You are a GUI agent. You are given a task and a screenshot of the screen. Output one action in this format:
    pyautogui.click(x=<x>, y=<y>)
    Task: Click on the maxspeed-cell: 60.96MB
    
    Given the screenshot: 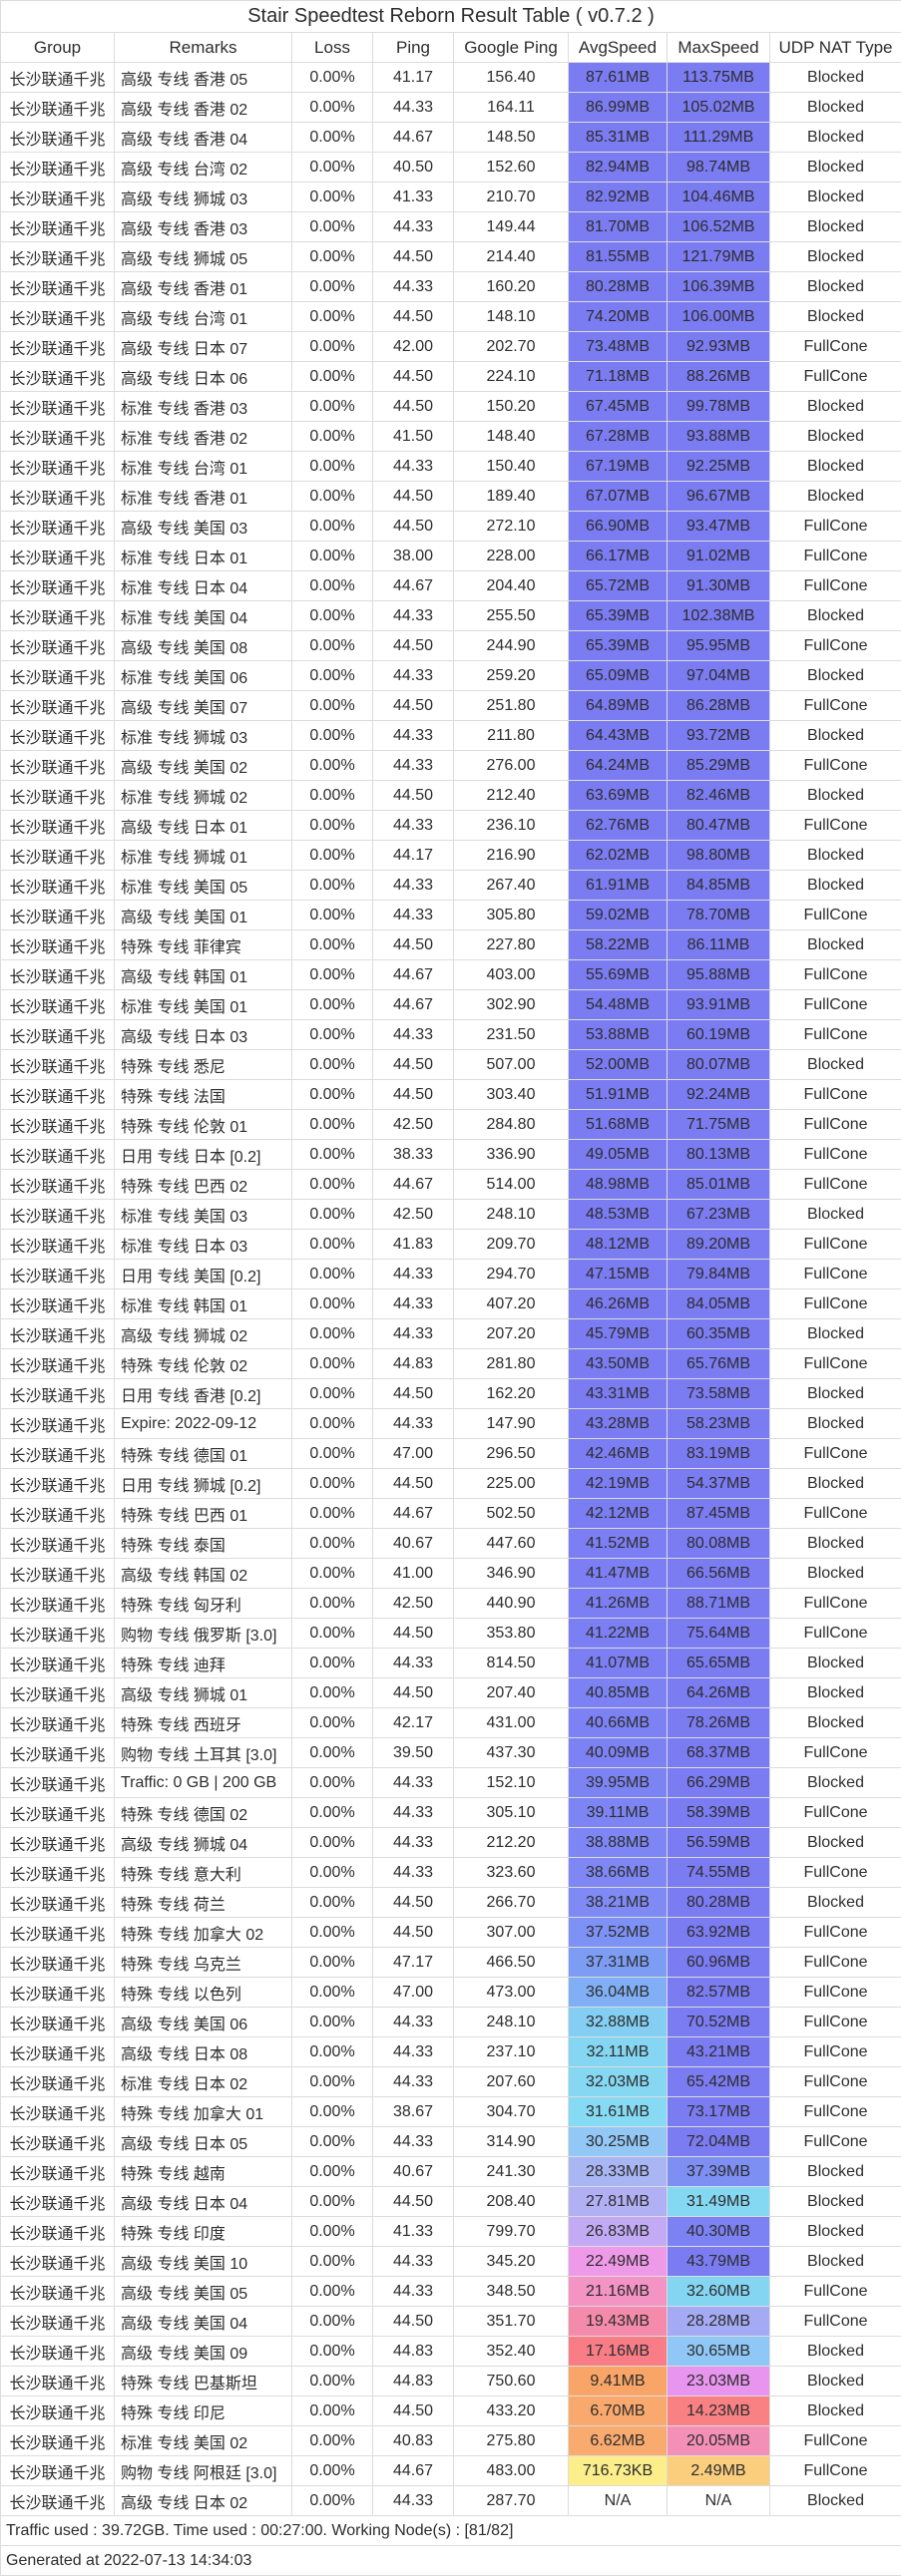 What is the action you would take?
    pyautogui.click(x=719, y=1963)
    